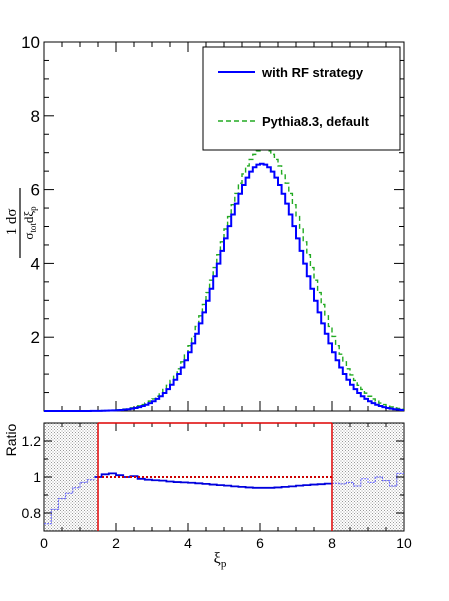  I want to click on x-tick-label: 4, so click(188, 543).